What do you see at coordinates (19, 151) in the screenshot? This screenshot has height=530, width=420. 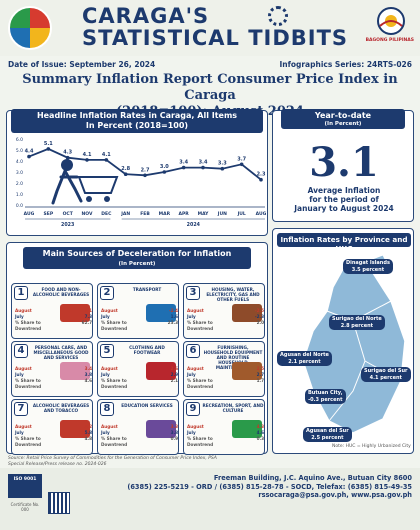 I see `y-tick-label: 5.0` at bounding box center [19, 151].